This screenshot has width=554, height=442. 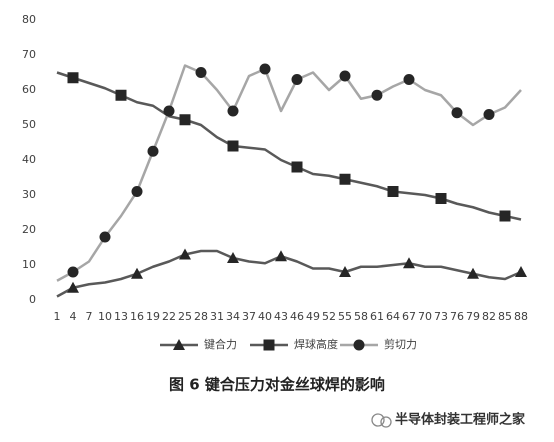 What do you see at coordinates (265, 316) in the screenshot?
I see `x-tick-label: 40` at bounding box center [265, 316].